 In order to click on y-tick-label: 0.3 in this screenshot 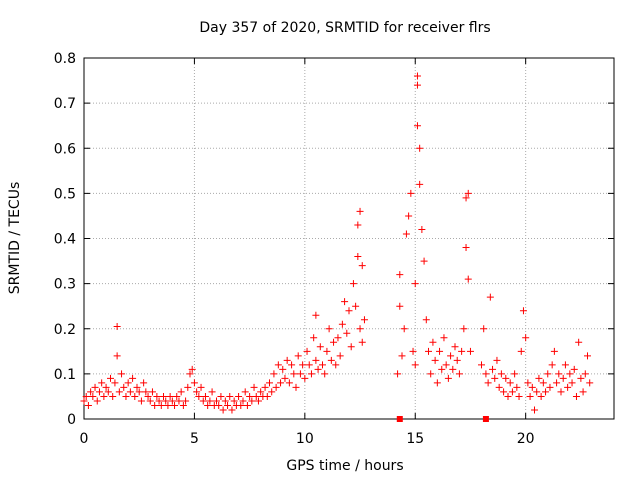, I will do `click(65, 285)`.